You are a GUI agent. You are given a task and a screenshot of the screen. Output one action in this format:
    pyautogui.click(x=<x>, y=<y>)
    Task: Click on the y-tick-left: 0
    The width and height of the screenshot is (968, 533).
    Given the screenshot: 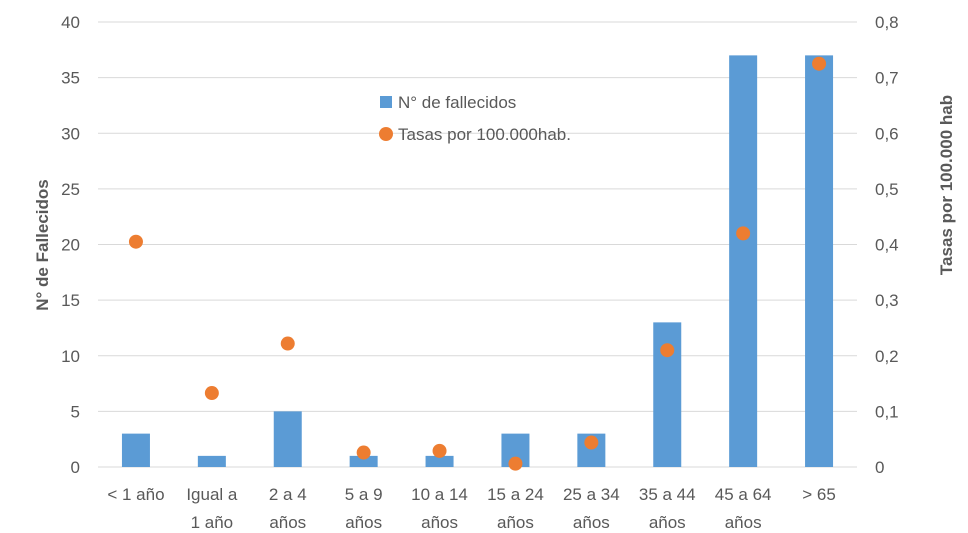 What is the action you would take?
    pyautogui.click(x=75, y=467)
    